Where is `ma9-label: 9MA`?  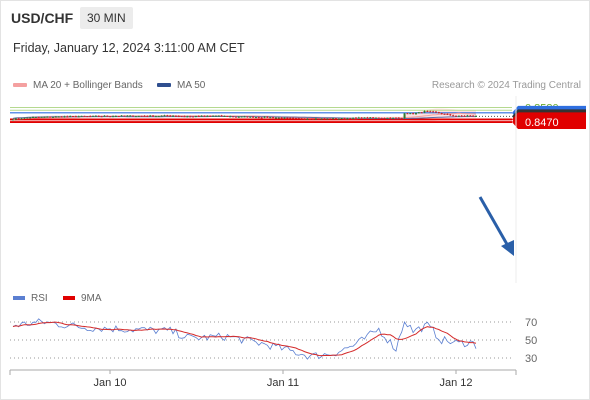
ma9-label: 9MA is located at coordinates (91, 298).